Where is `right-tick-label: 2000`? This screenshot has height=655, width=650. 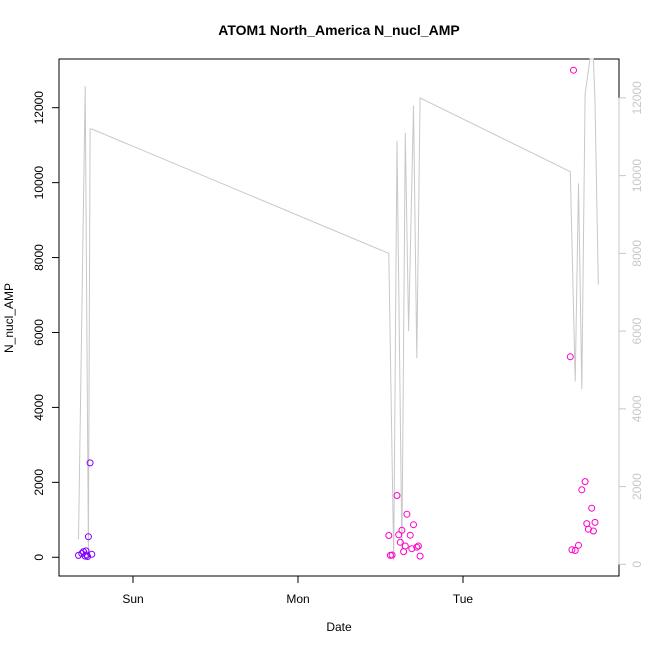 right-tick-label: 2000 is located at coordinates (637, 486).